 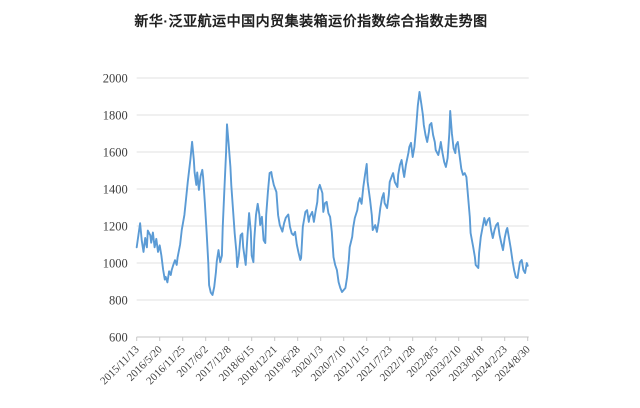 What do you see at coordinates (115, 227) in the screenshot?
I see `y-axis-tick-label: 1200` at bounding box center [115, 227].